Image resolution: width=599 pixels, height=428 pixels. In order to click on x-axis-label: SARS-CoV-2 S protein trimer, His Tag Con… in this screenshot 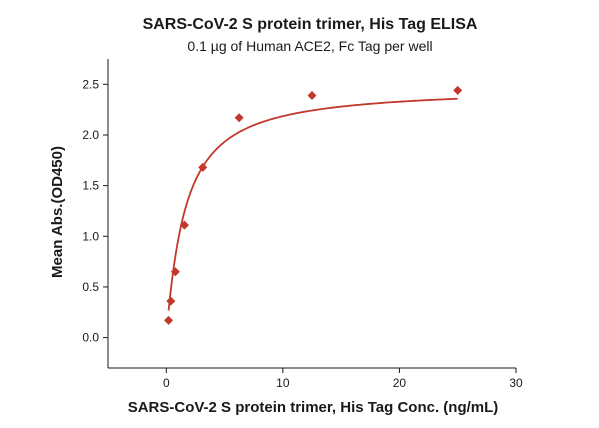, I will do `click(313, 407)`.